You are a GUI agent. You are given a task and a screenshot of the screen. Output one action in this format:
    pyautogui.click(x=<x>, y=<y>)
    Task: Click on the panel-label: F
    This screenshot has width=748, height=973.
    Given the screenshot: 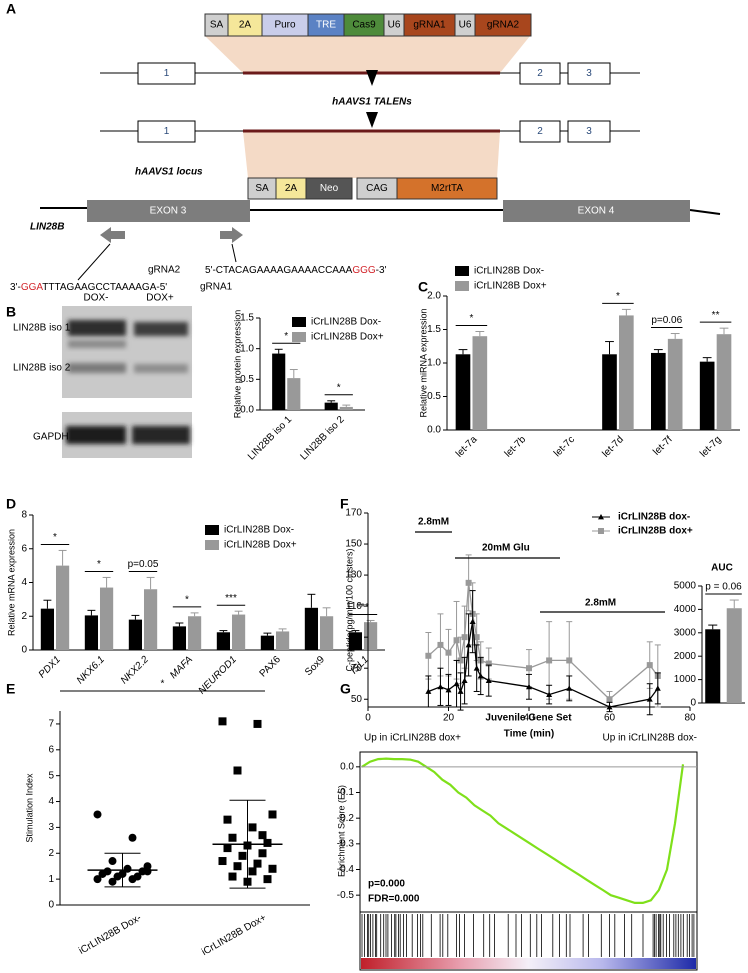 What is the action you would take?
    pyautogui.click(x=344, y=504)
    